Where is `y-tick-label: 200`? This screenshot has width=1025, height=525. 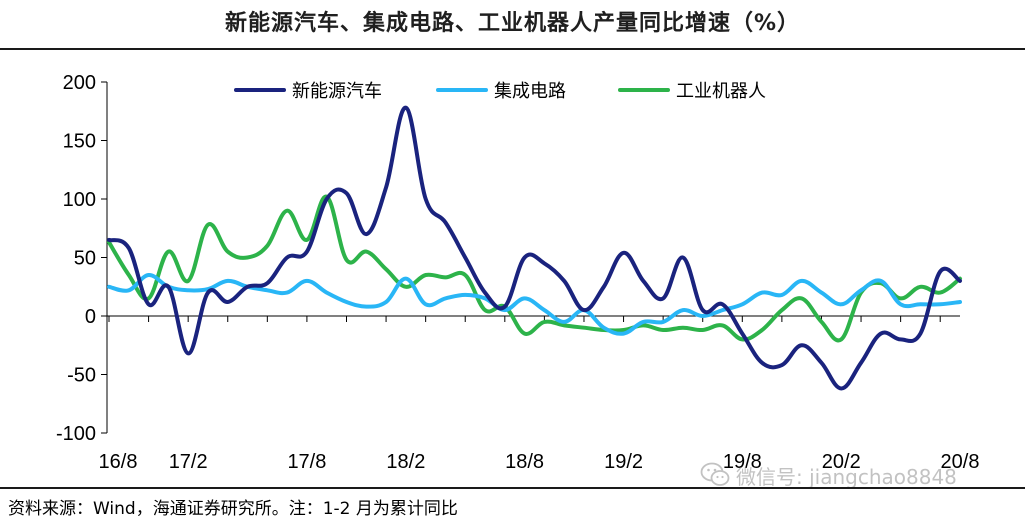 y-tick-label: 200 is located at coordinates (79, 83).